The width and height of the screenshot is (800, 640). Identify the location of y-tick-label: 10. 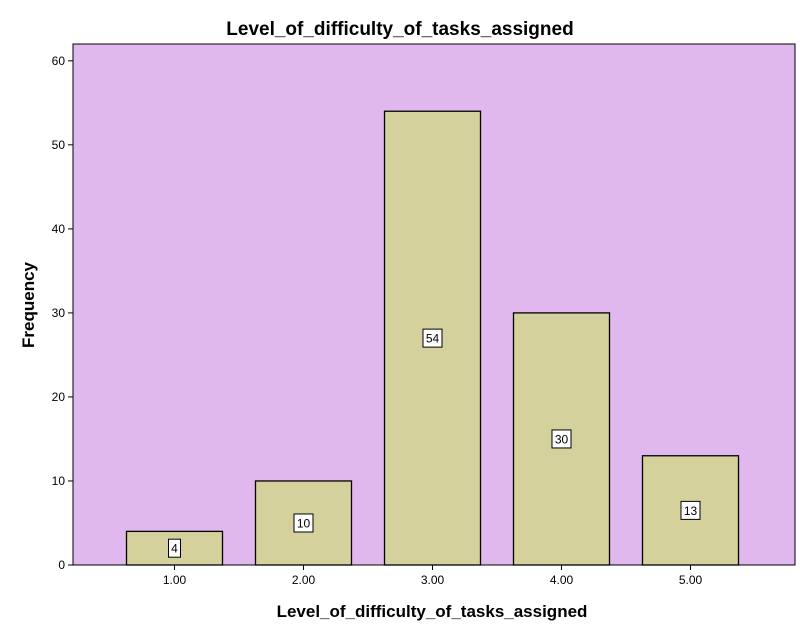
(59, 481).